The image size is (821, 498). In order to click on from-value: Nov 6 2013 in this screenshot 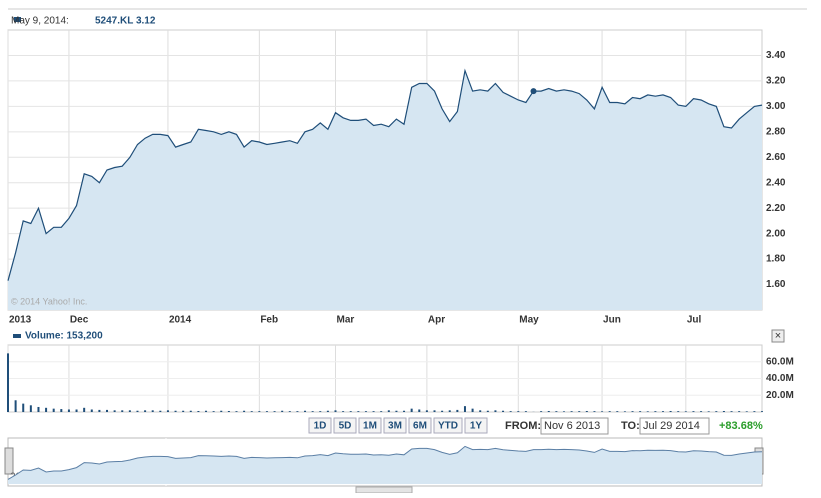, I will do `click(572, 426)`.